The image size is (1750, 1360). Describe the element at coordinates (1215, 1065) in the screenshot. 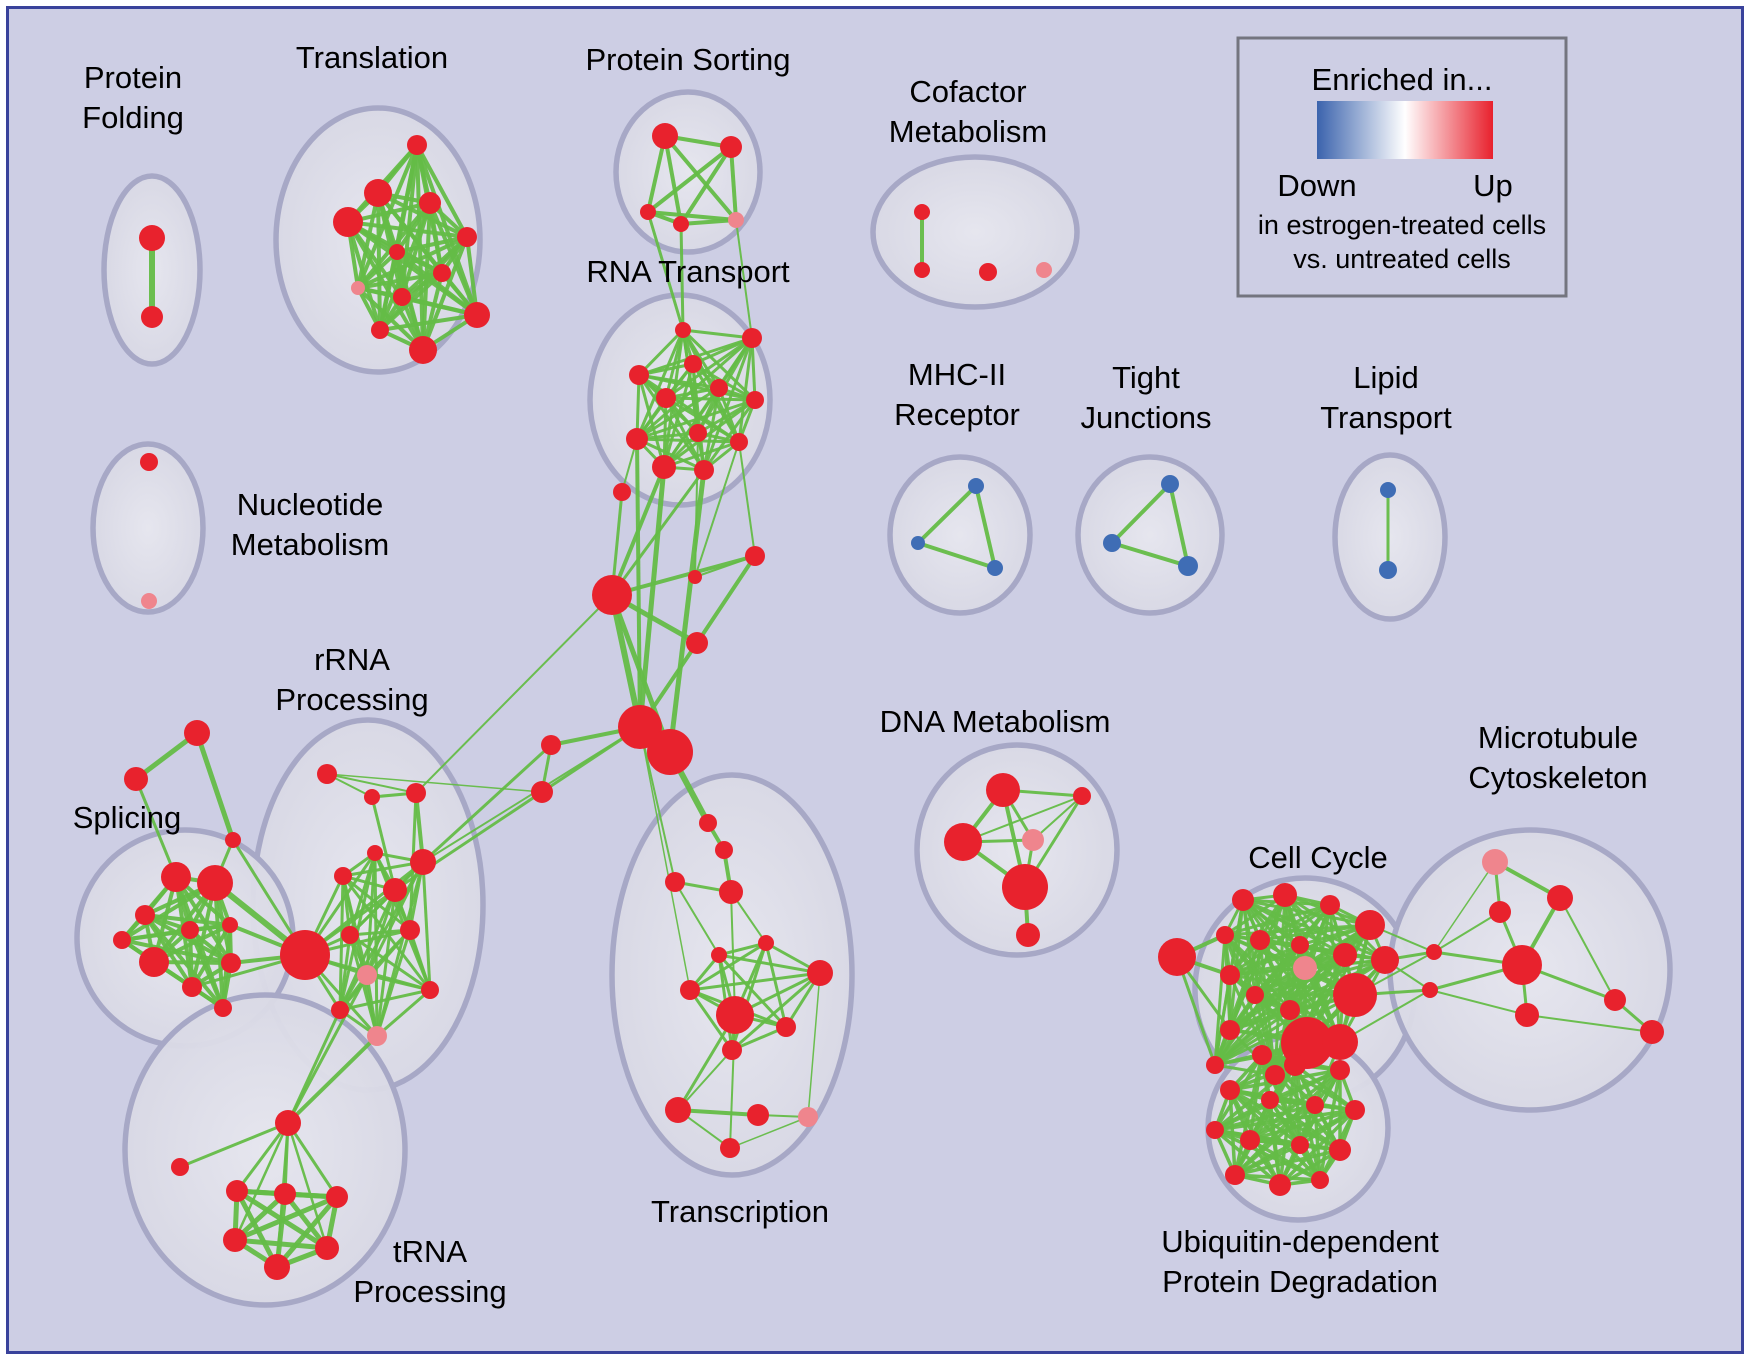

I see `gene-set-node-cc18` at that location.